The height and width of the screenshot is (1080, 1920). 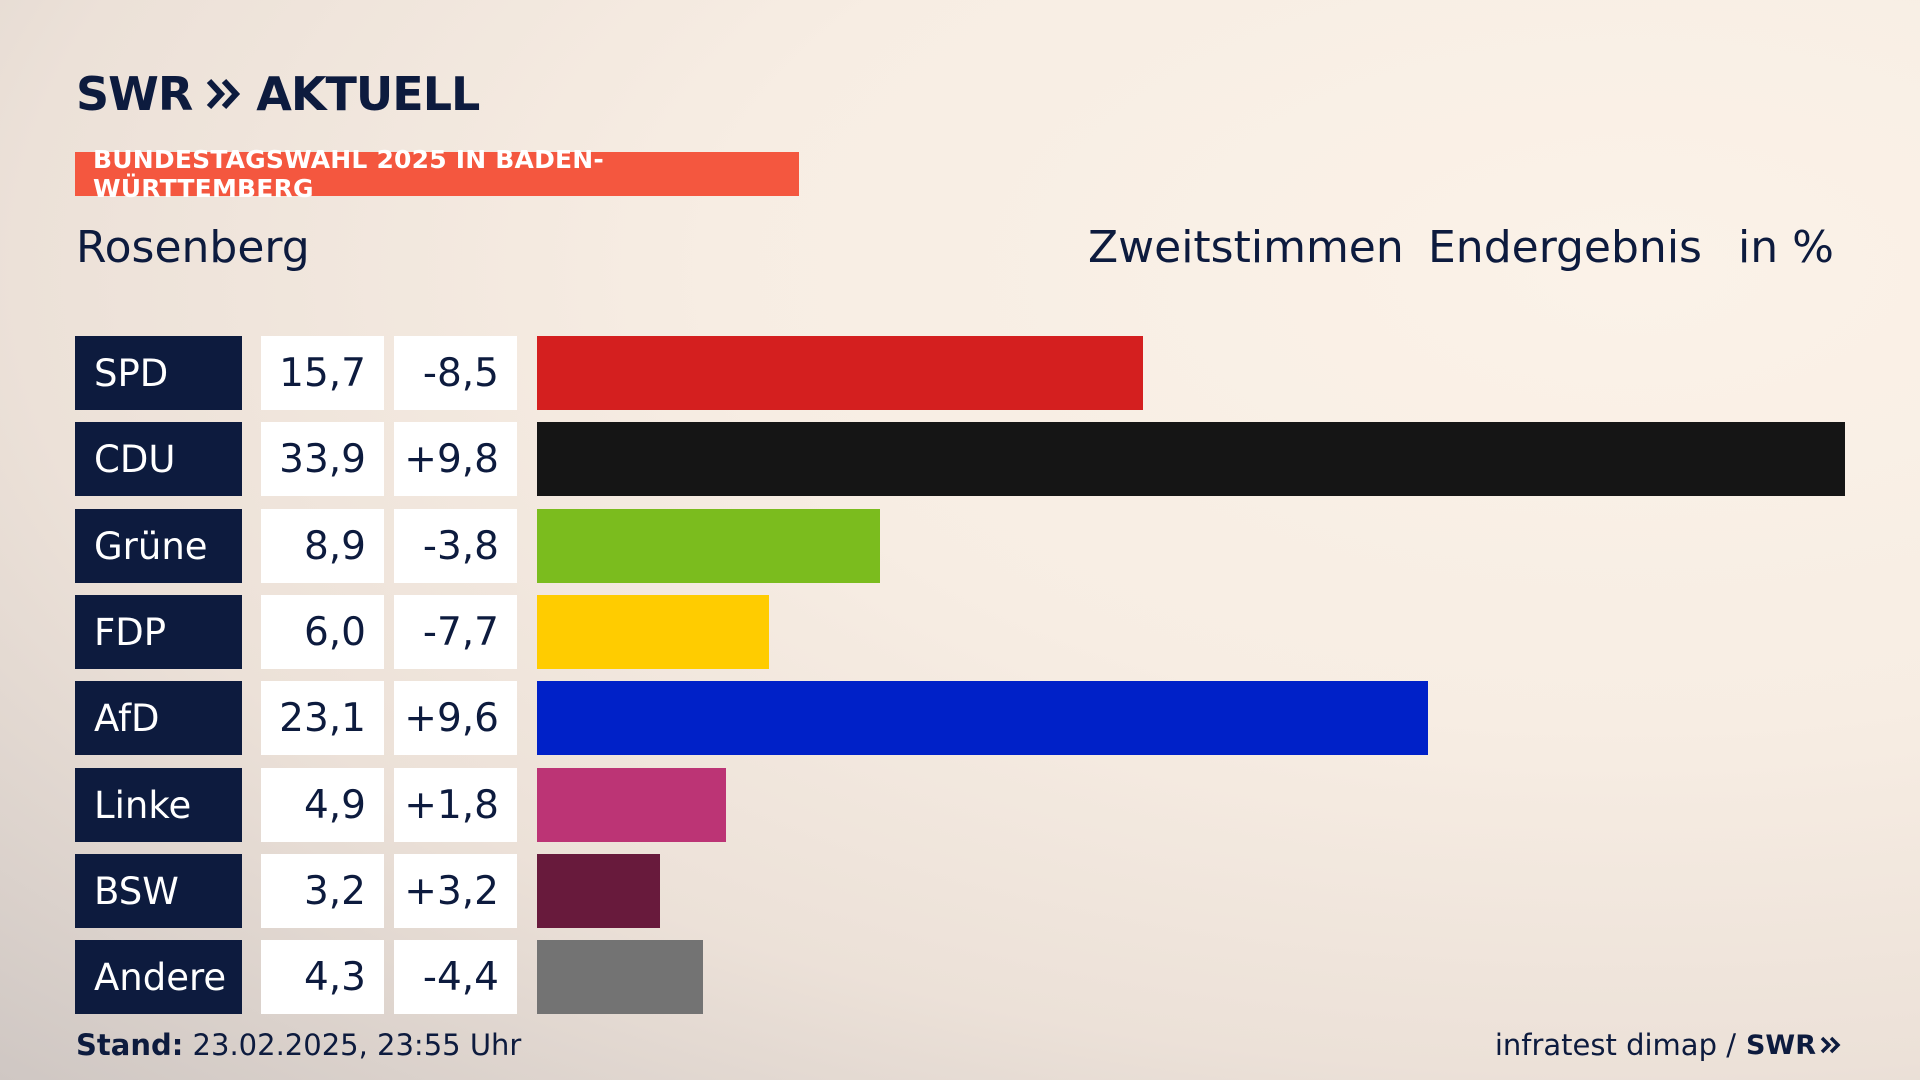 I want to click on party-label: FDP, so click(x=158, y=632).